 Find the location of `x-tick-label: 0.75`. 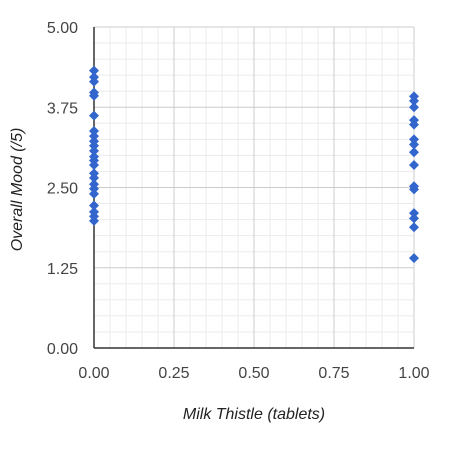

x-tick-label: 0.75 is located at coordinates (333, 373).